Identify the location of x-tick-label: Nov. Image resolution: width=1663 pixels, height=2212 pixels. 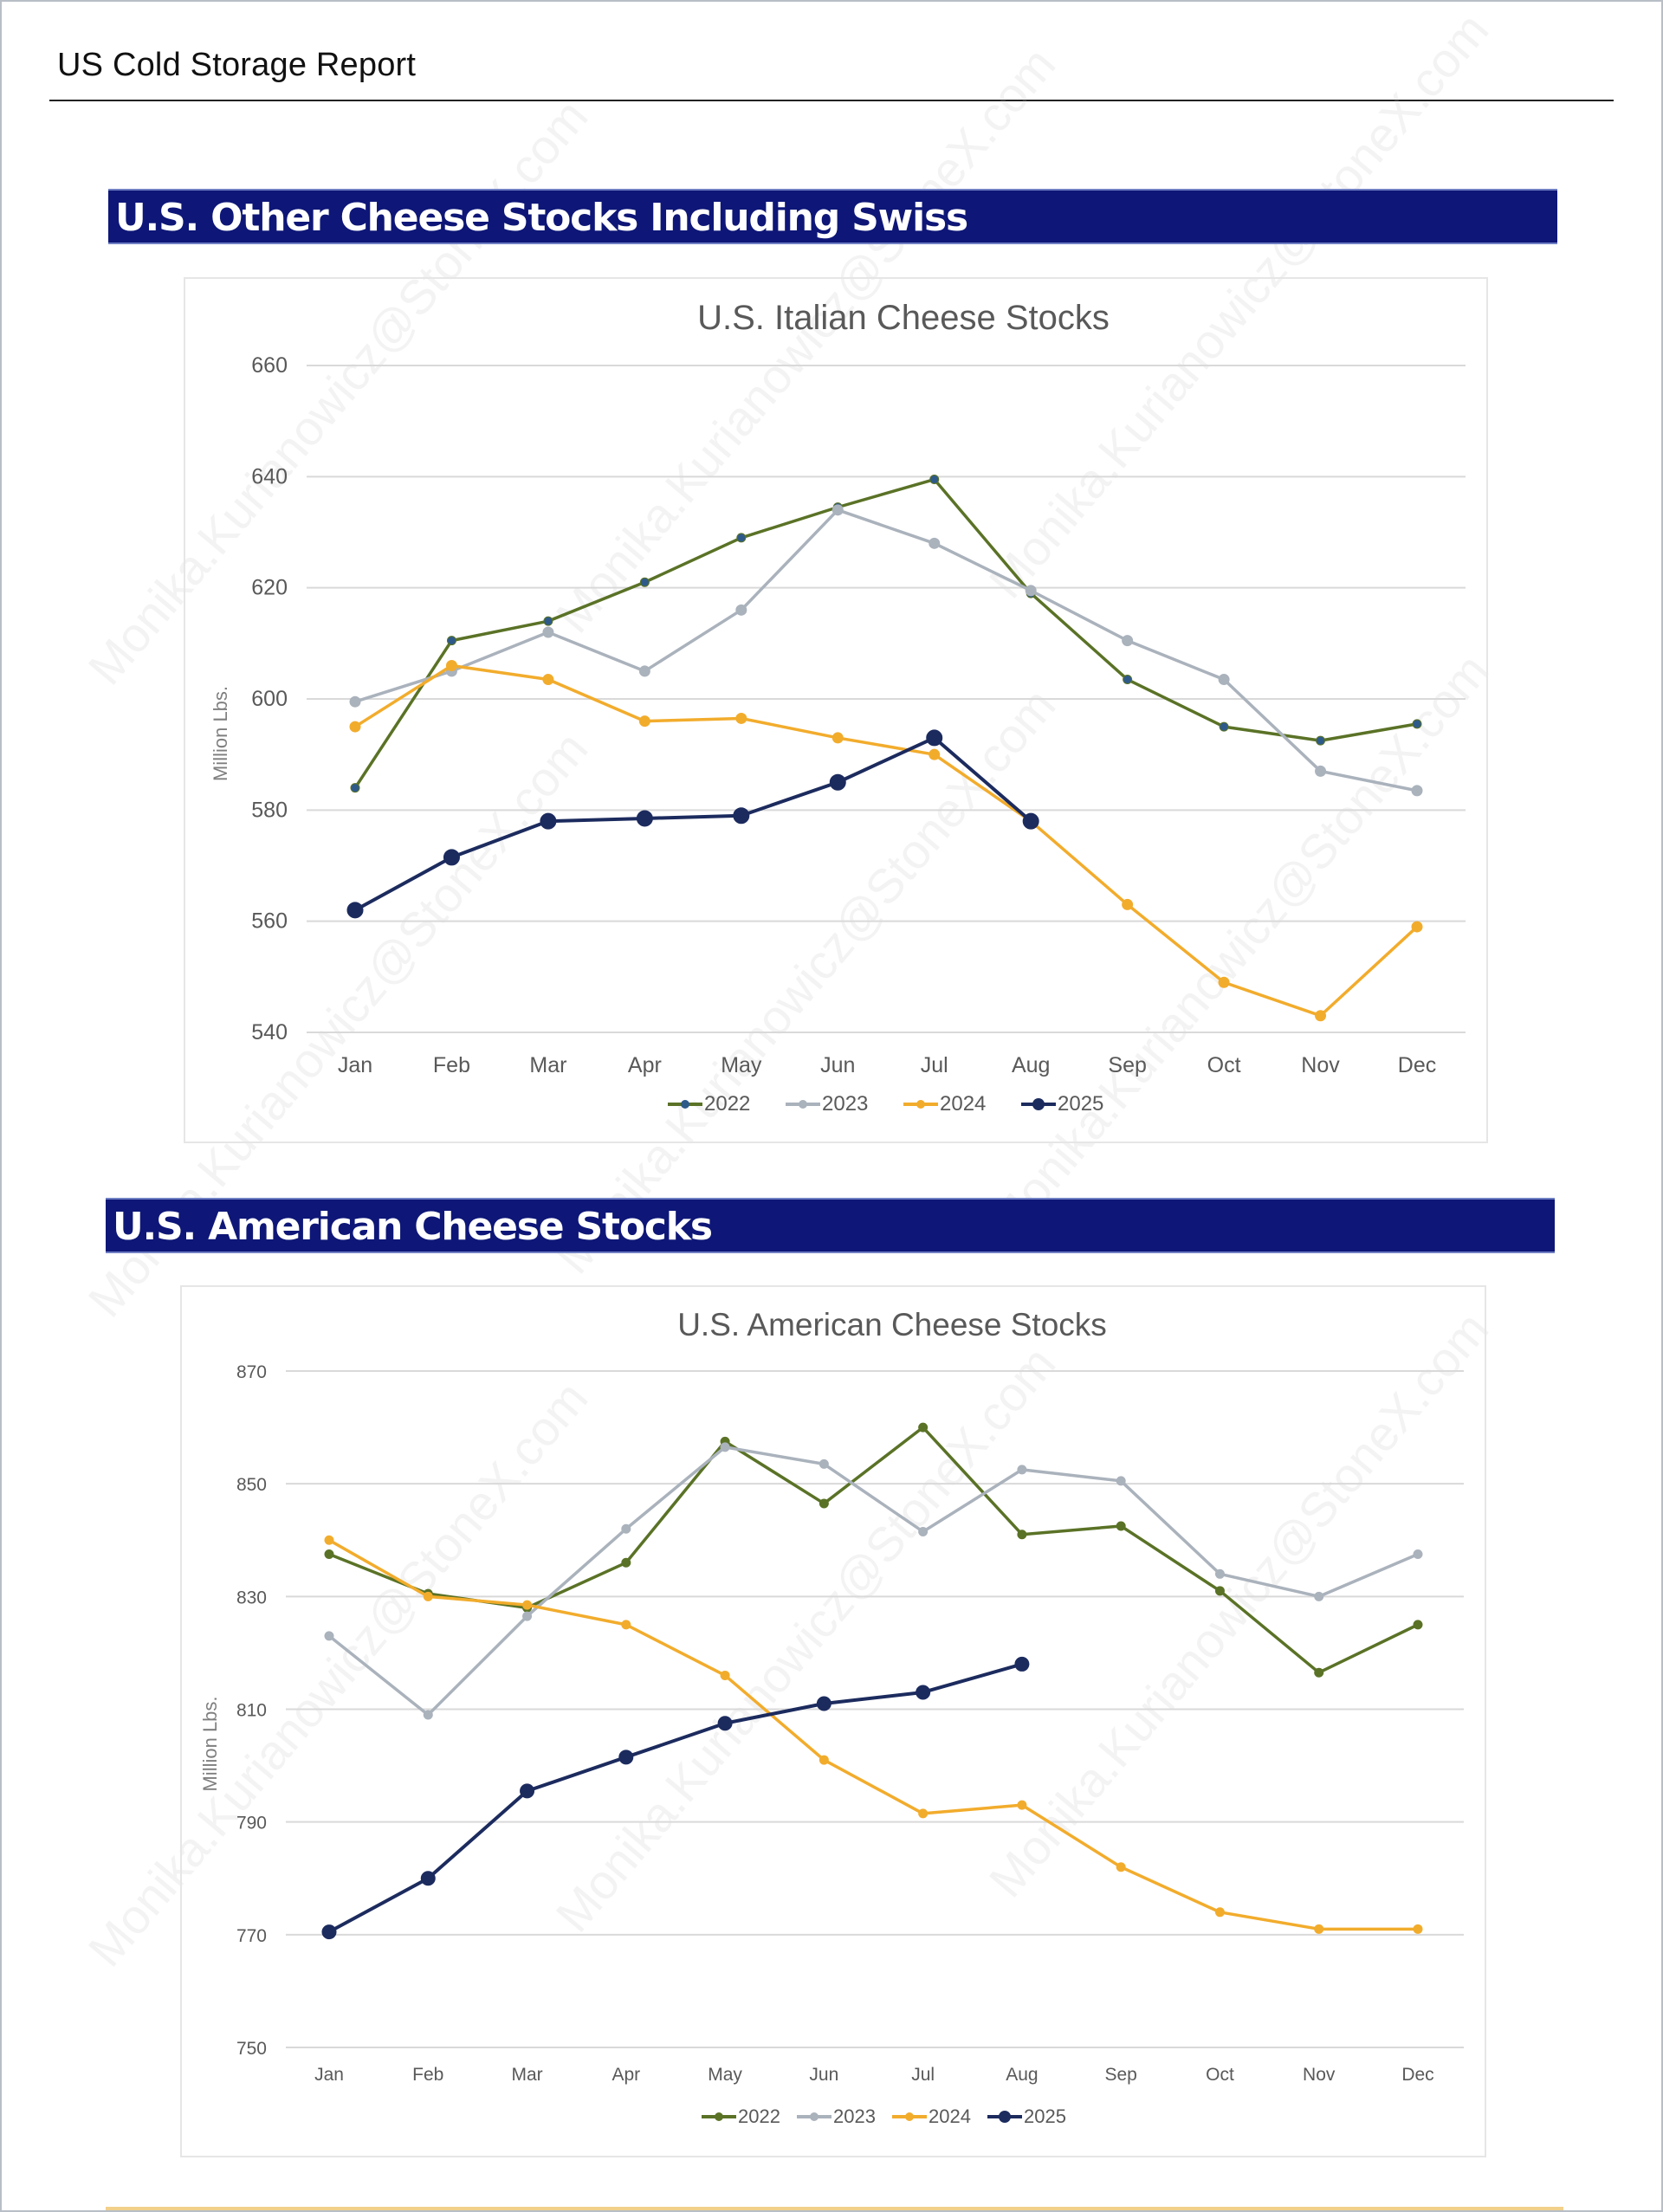
(1319, 2075).